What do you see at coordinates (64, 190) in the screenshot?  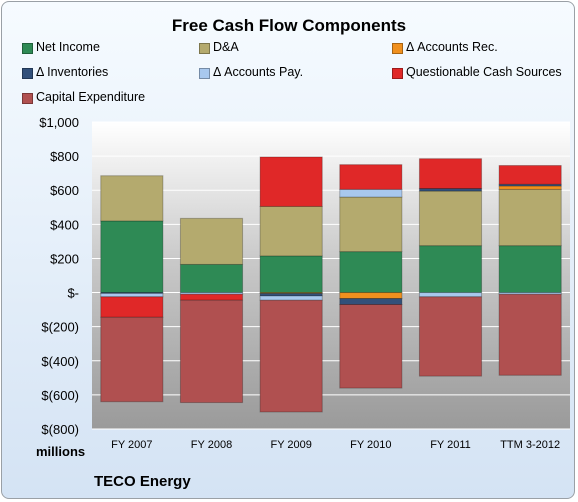 I see `y-tick-label: $600` at bounding box center [64, 190].